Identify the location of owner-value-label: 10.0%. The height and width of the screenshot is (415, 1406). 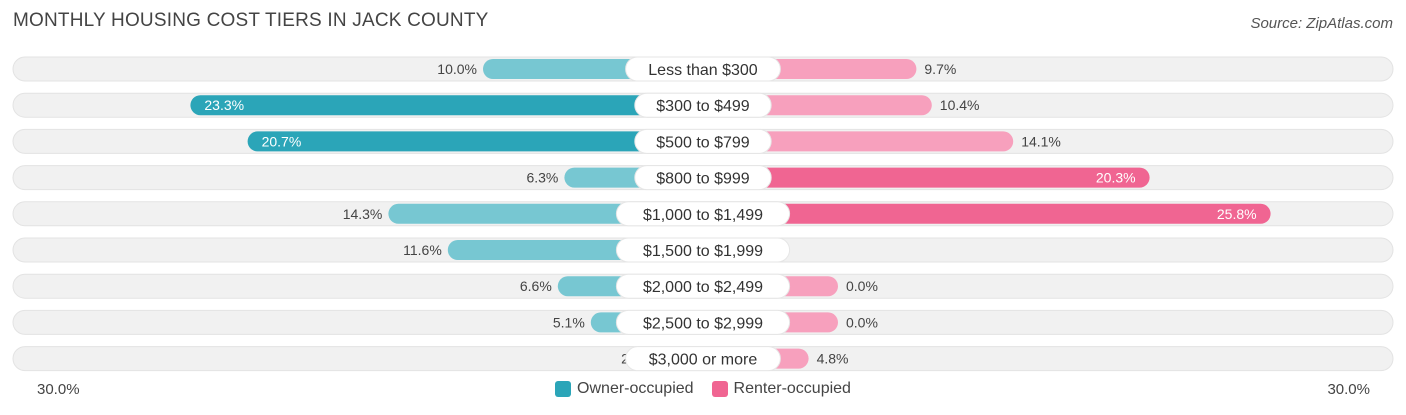
(457, 69).